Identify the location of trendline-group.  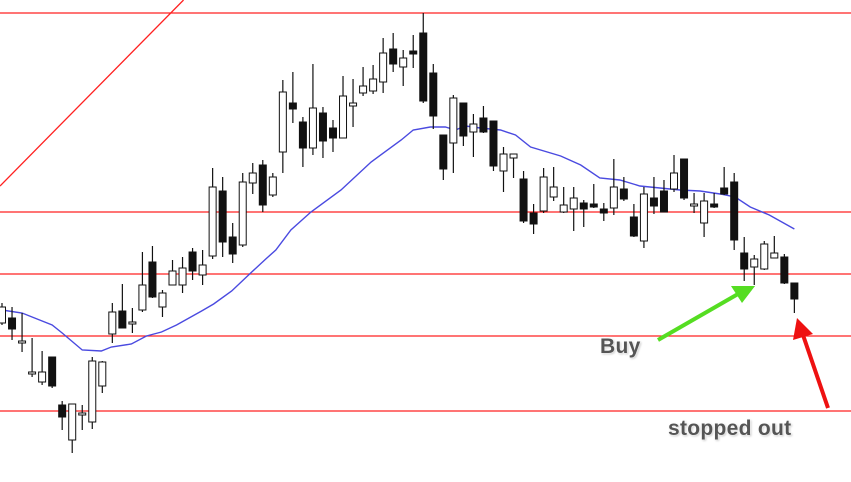
(92, 93).